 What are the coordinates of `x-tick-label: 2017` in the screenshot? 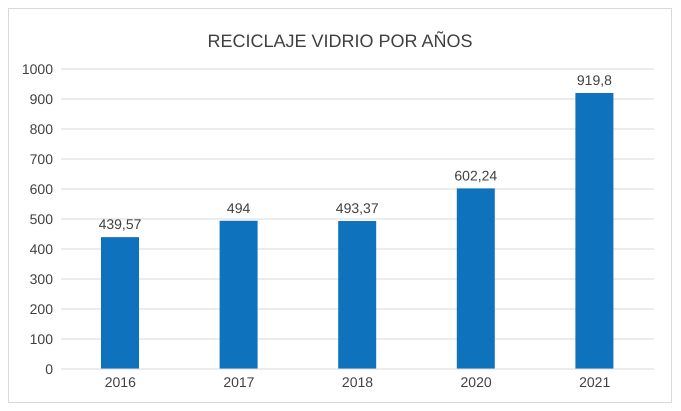 It's located at (239, 382).